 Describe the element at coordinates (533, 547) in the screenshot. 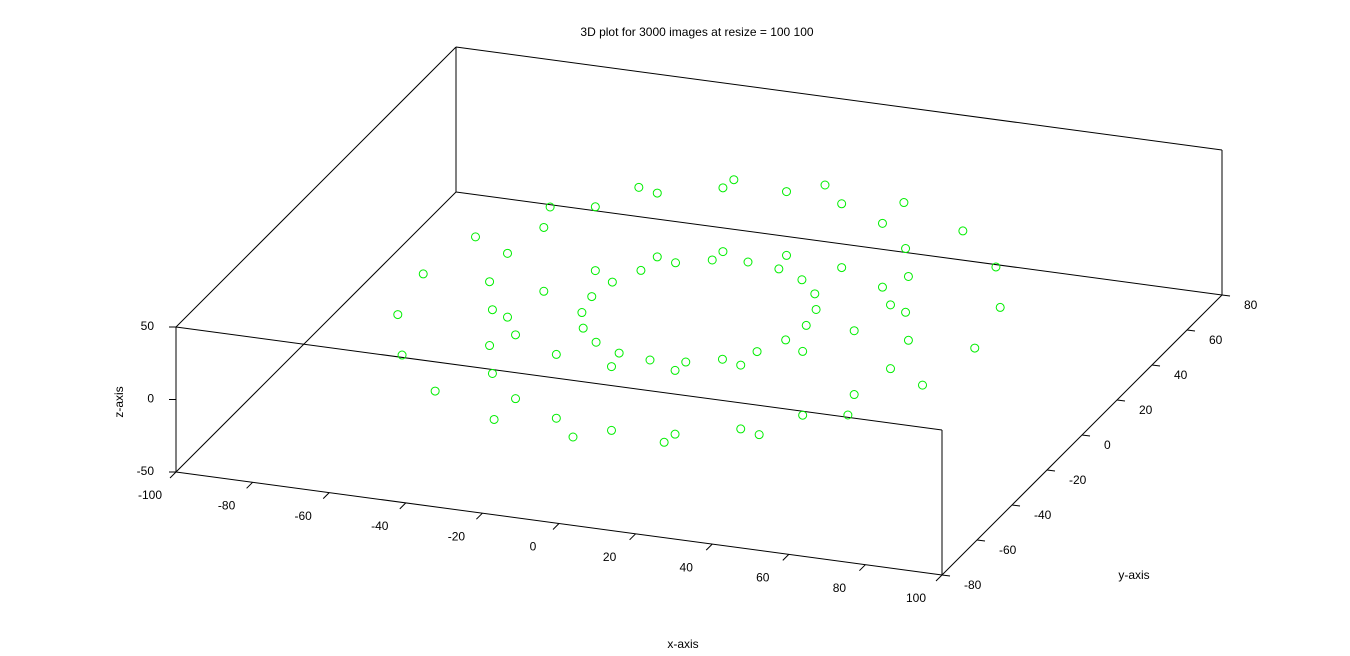

I see `x-tick-label: 0` at that location.